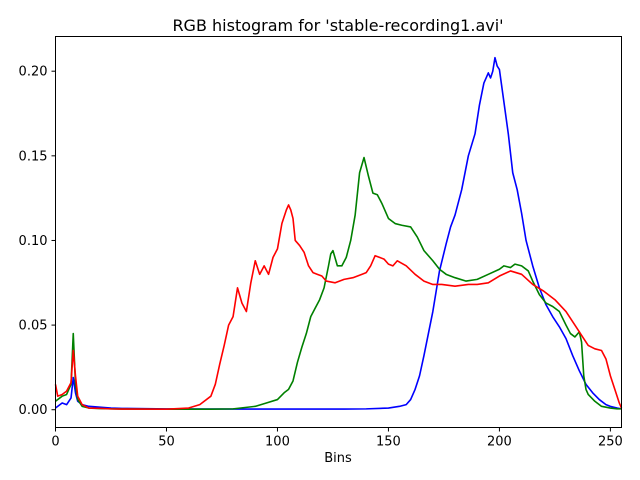 The width and height of the screenshot is (640, 480). Describe the element at coordinates (166, 442) in the screenshot. I see `x-tick-label: 50` at that location.